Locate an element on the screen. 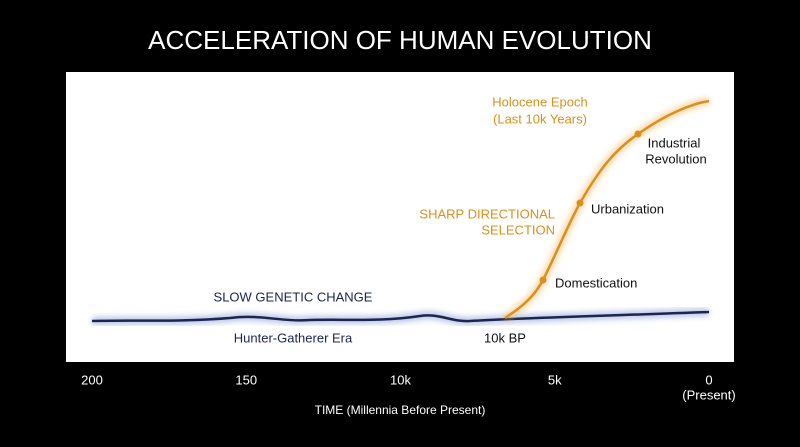 The image size is (800, 447). annotation: Industrial is located at coordinates (674, 142).